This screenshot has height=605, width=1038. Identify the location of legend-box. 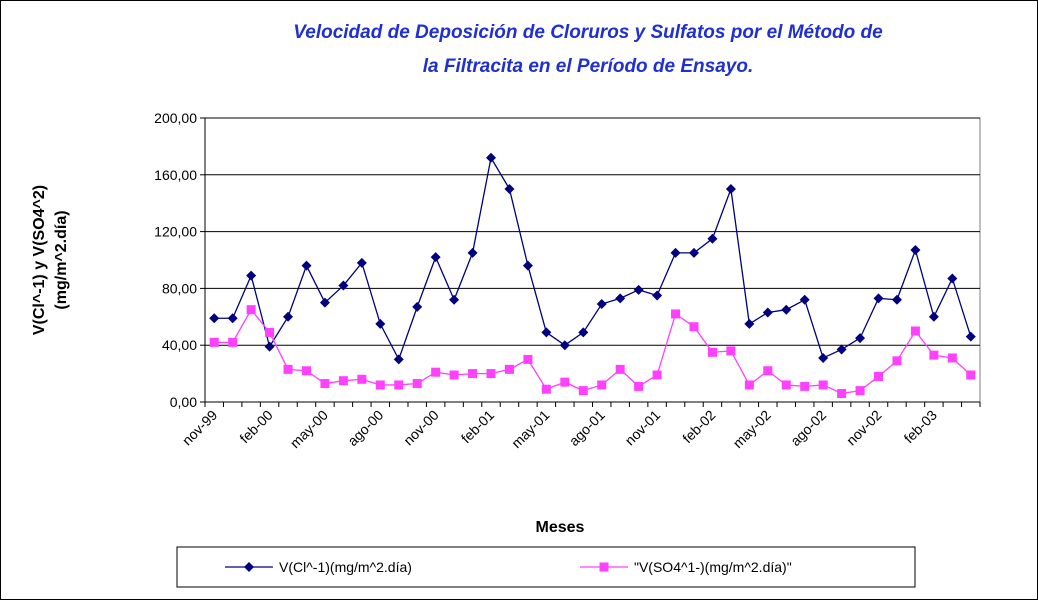
(546, 567).